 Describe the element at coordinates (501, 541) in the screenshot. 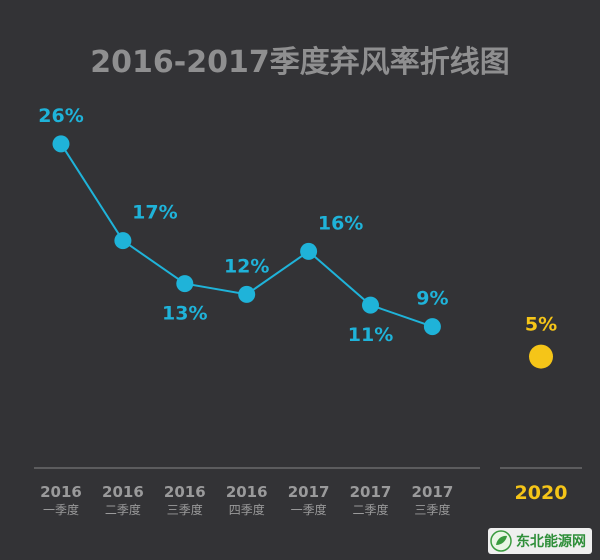

I see `leaf-logo-icon` at that location.